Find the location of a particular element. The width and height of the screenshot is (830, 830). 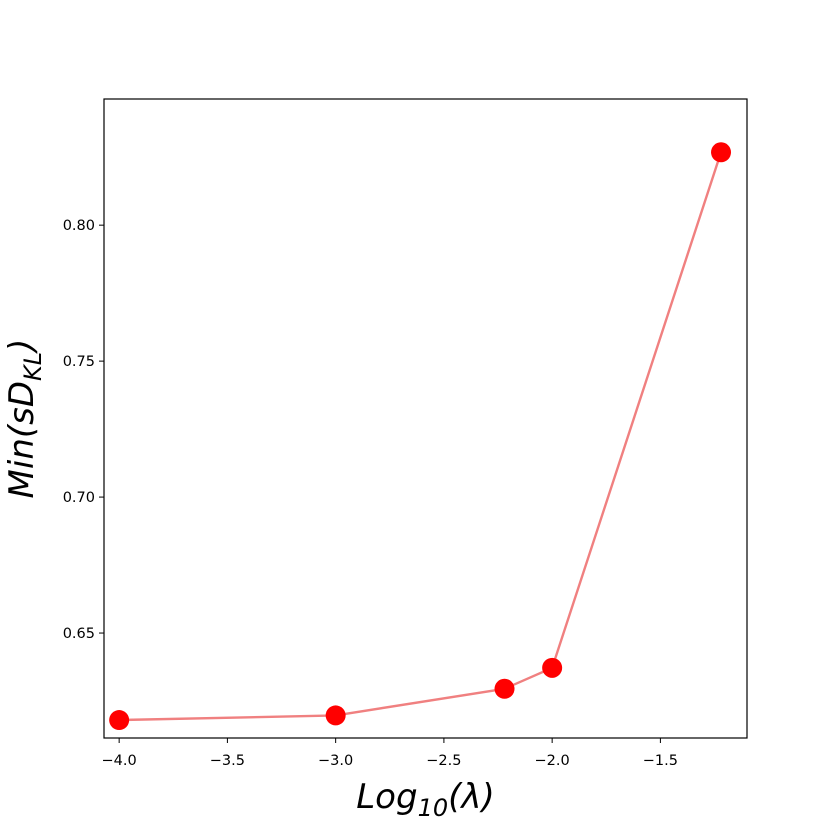

x-tick-label: −4.0 is located at coordinates (119, 761).